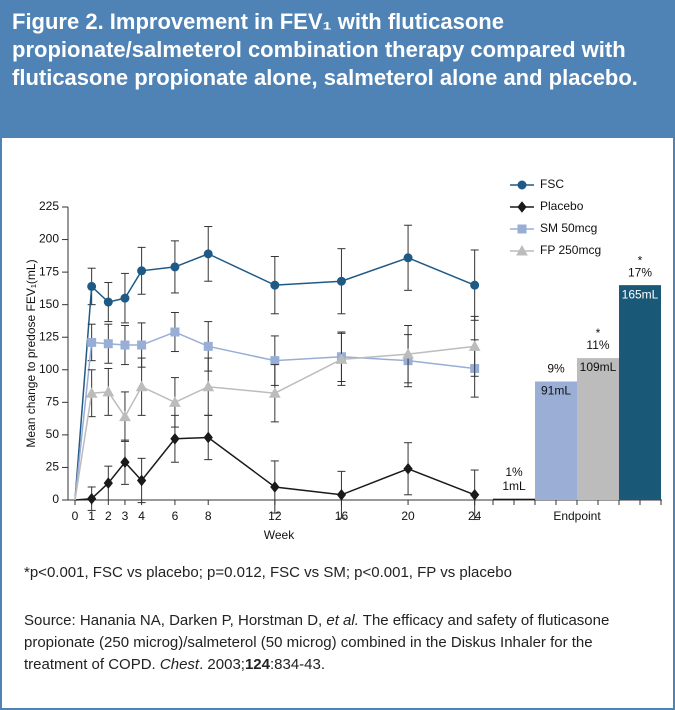  What do you see at coordinates (125, 516) in the screenshot?
I see `x-tick-label: 3` at bounding box center [125, 516].